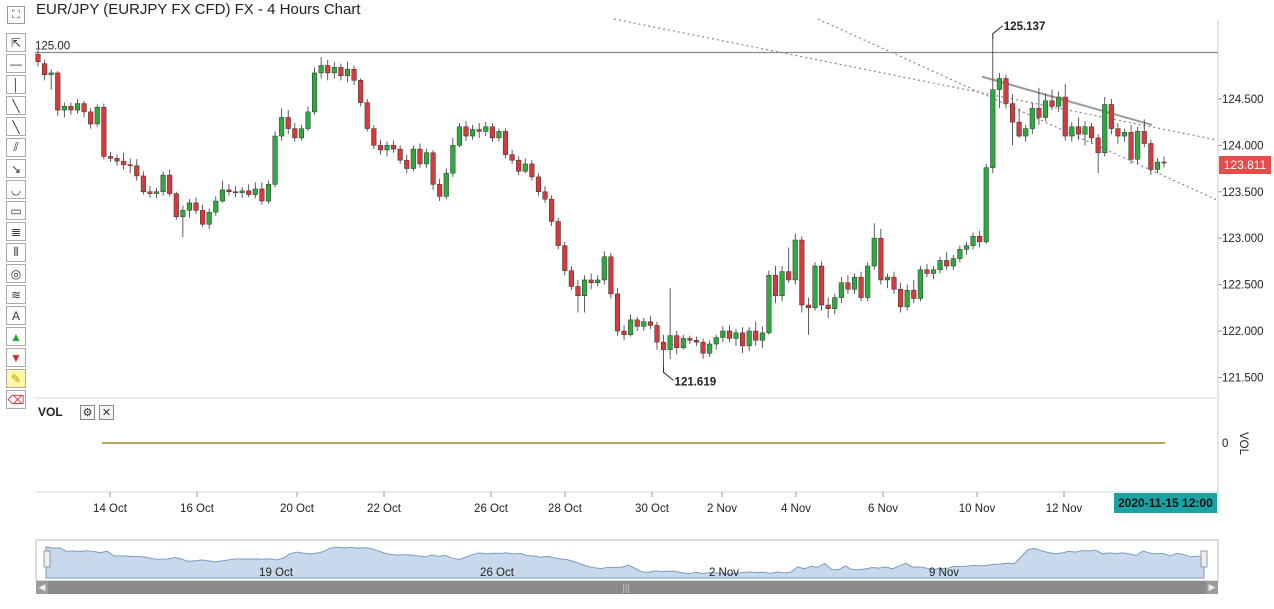 The image size is (1274, 609). What do you see at coordinates (87, 412) in the screenshot?
I see `volume-settings-gear-icon: ⚙` at bounding box center [87, 412].